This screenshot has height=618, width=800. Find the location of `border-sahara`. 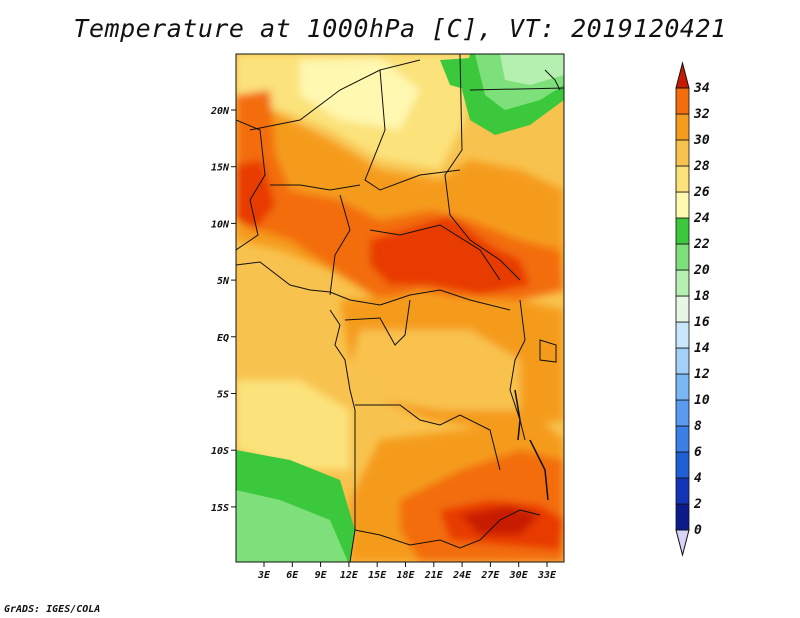

border-sahara is located at coordinates (335, 95).